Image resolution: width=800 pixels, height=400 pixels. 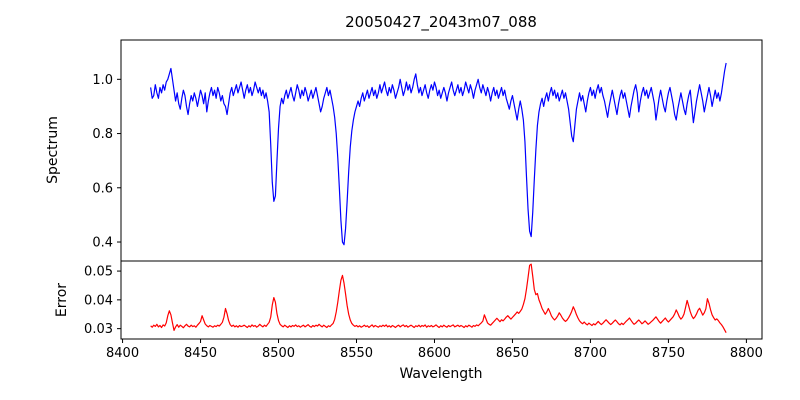 I want to click on x-tick-label: 8650, so click(x=512, y=353).